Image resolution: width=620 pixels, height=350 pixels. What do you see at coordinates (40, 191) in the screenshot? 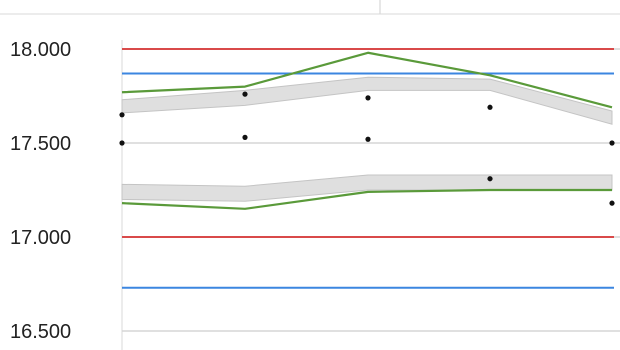
I see `y-tick-labels: 18.000 17.500 17.000 16.500` at bounding box center [40, 191].